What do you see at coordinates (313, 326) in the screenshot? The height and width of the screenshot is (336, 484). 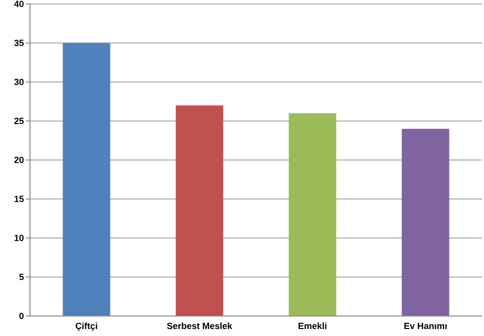 I see `x-tick-label: Emekli` at bounding box center [313, 326].